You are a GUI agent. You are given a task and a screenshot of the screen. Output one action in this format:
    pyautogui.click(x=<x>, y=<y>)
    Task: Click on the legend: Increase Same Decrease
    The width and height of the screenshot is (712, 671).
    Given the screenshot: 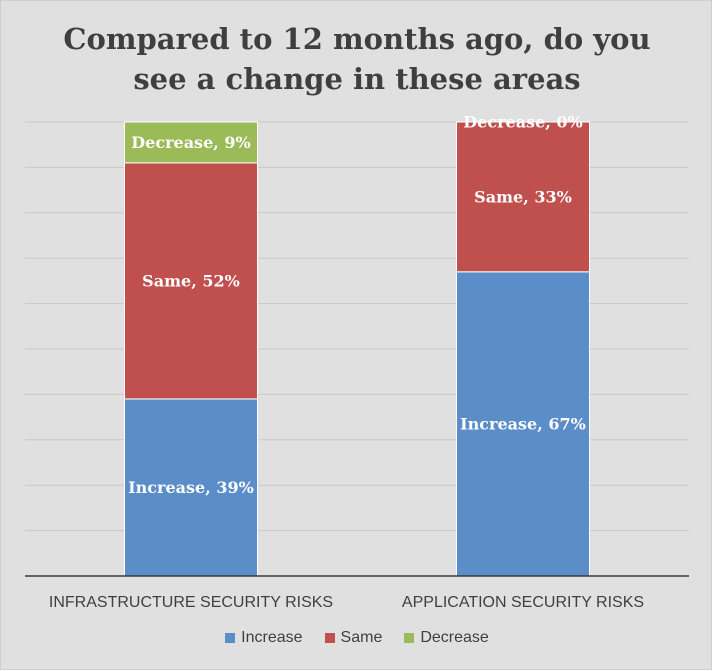 What is the action you would take?
    pyautogui.click(x=356, y=638)
    